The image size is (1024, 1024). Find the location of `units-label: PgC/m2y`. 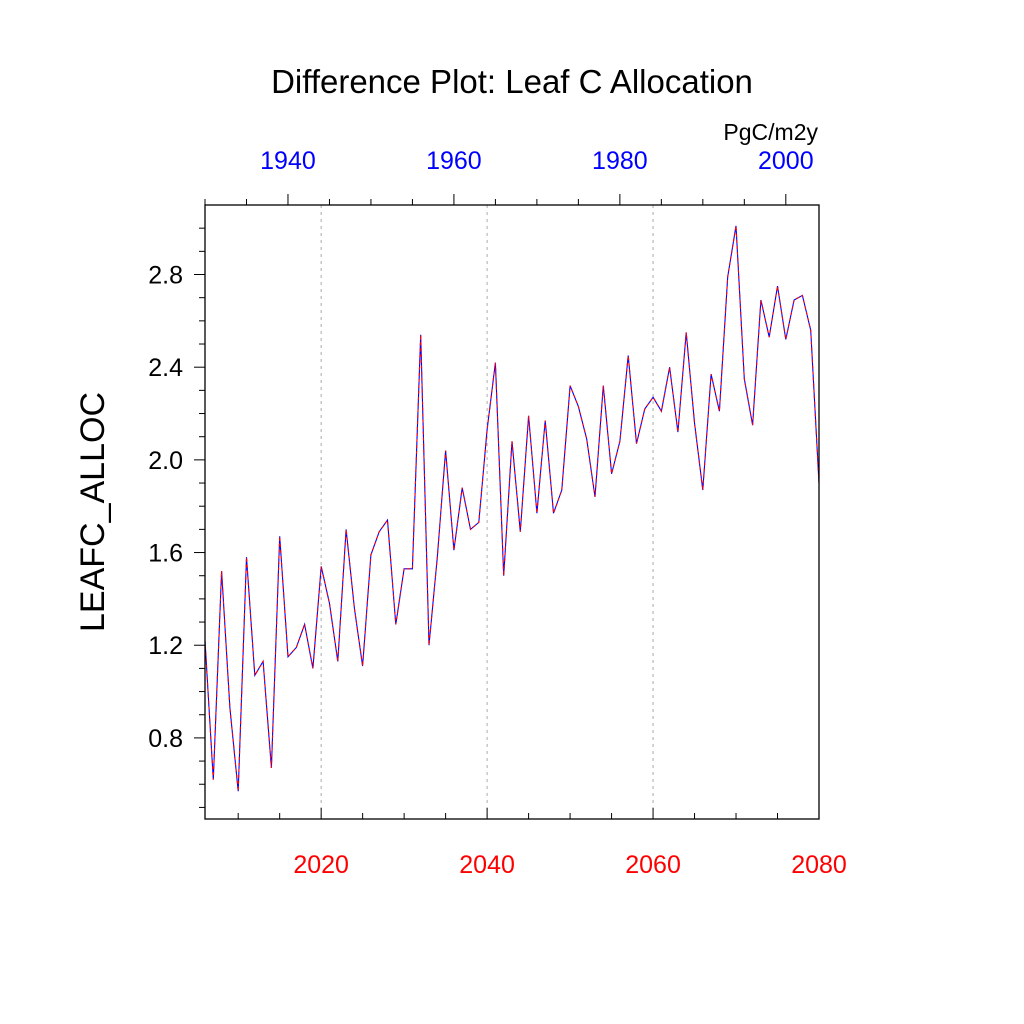

units-label: PgC/m2y is located at coordinates (770, 132).